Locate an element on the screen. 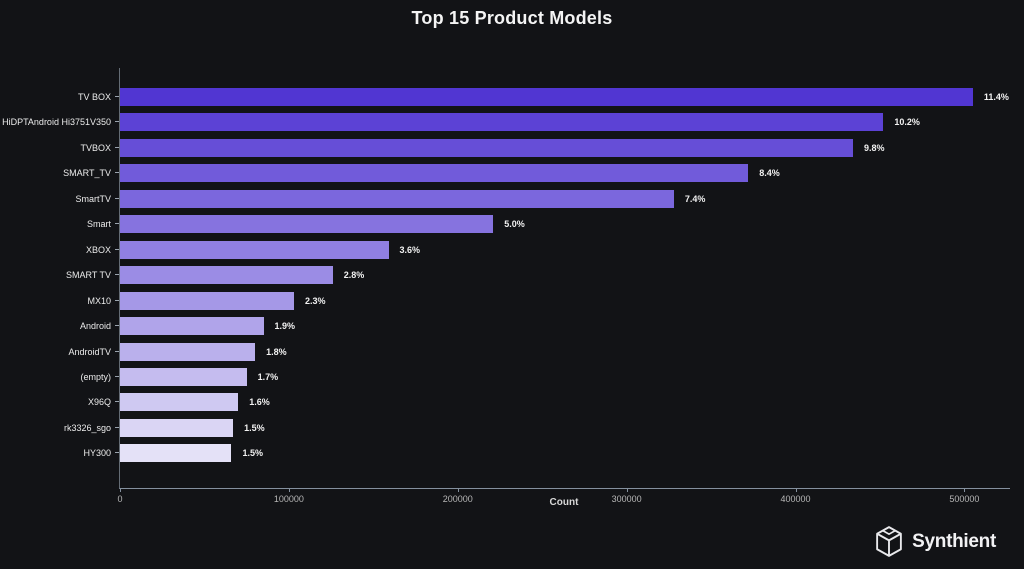 The height and width of the screenshot is (569, 1024). synthient-logo-icon is located at coordinates (889, 541).